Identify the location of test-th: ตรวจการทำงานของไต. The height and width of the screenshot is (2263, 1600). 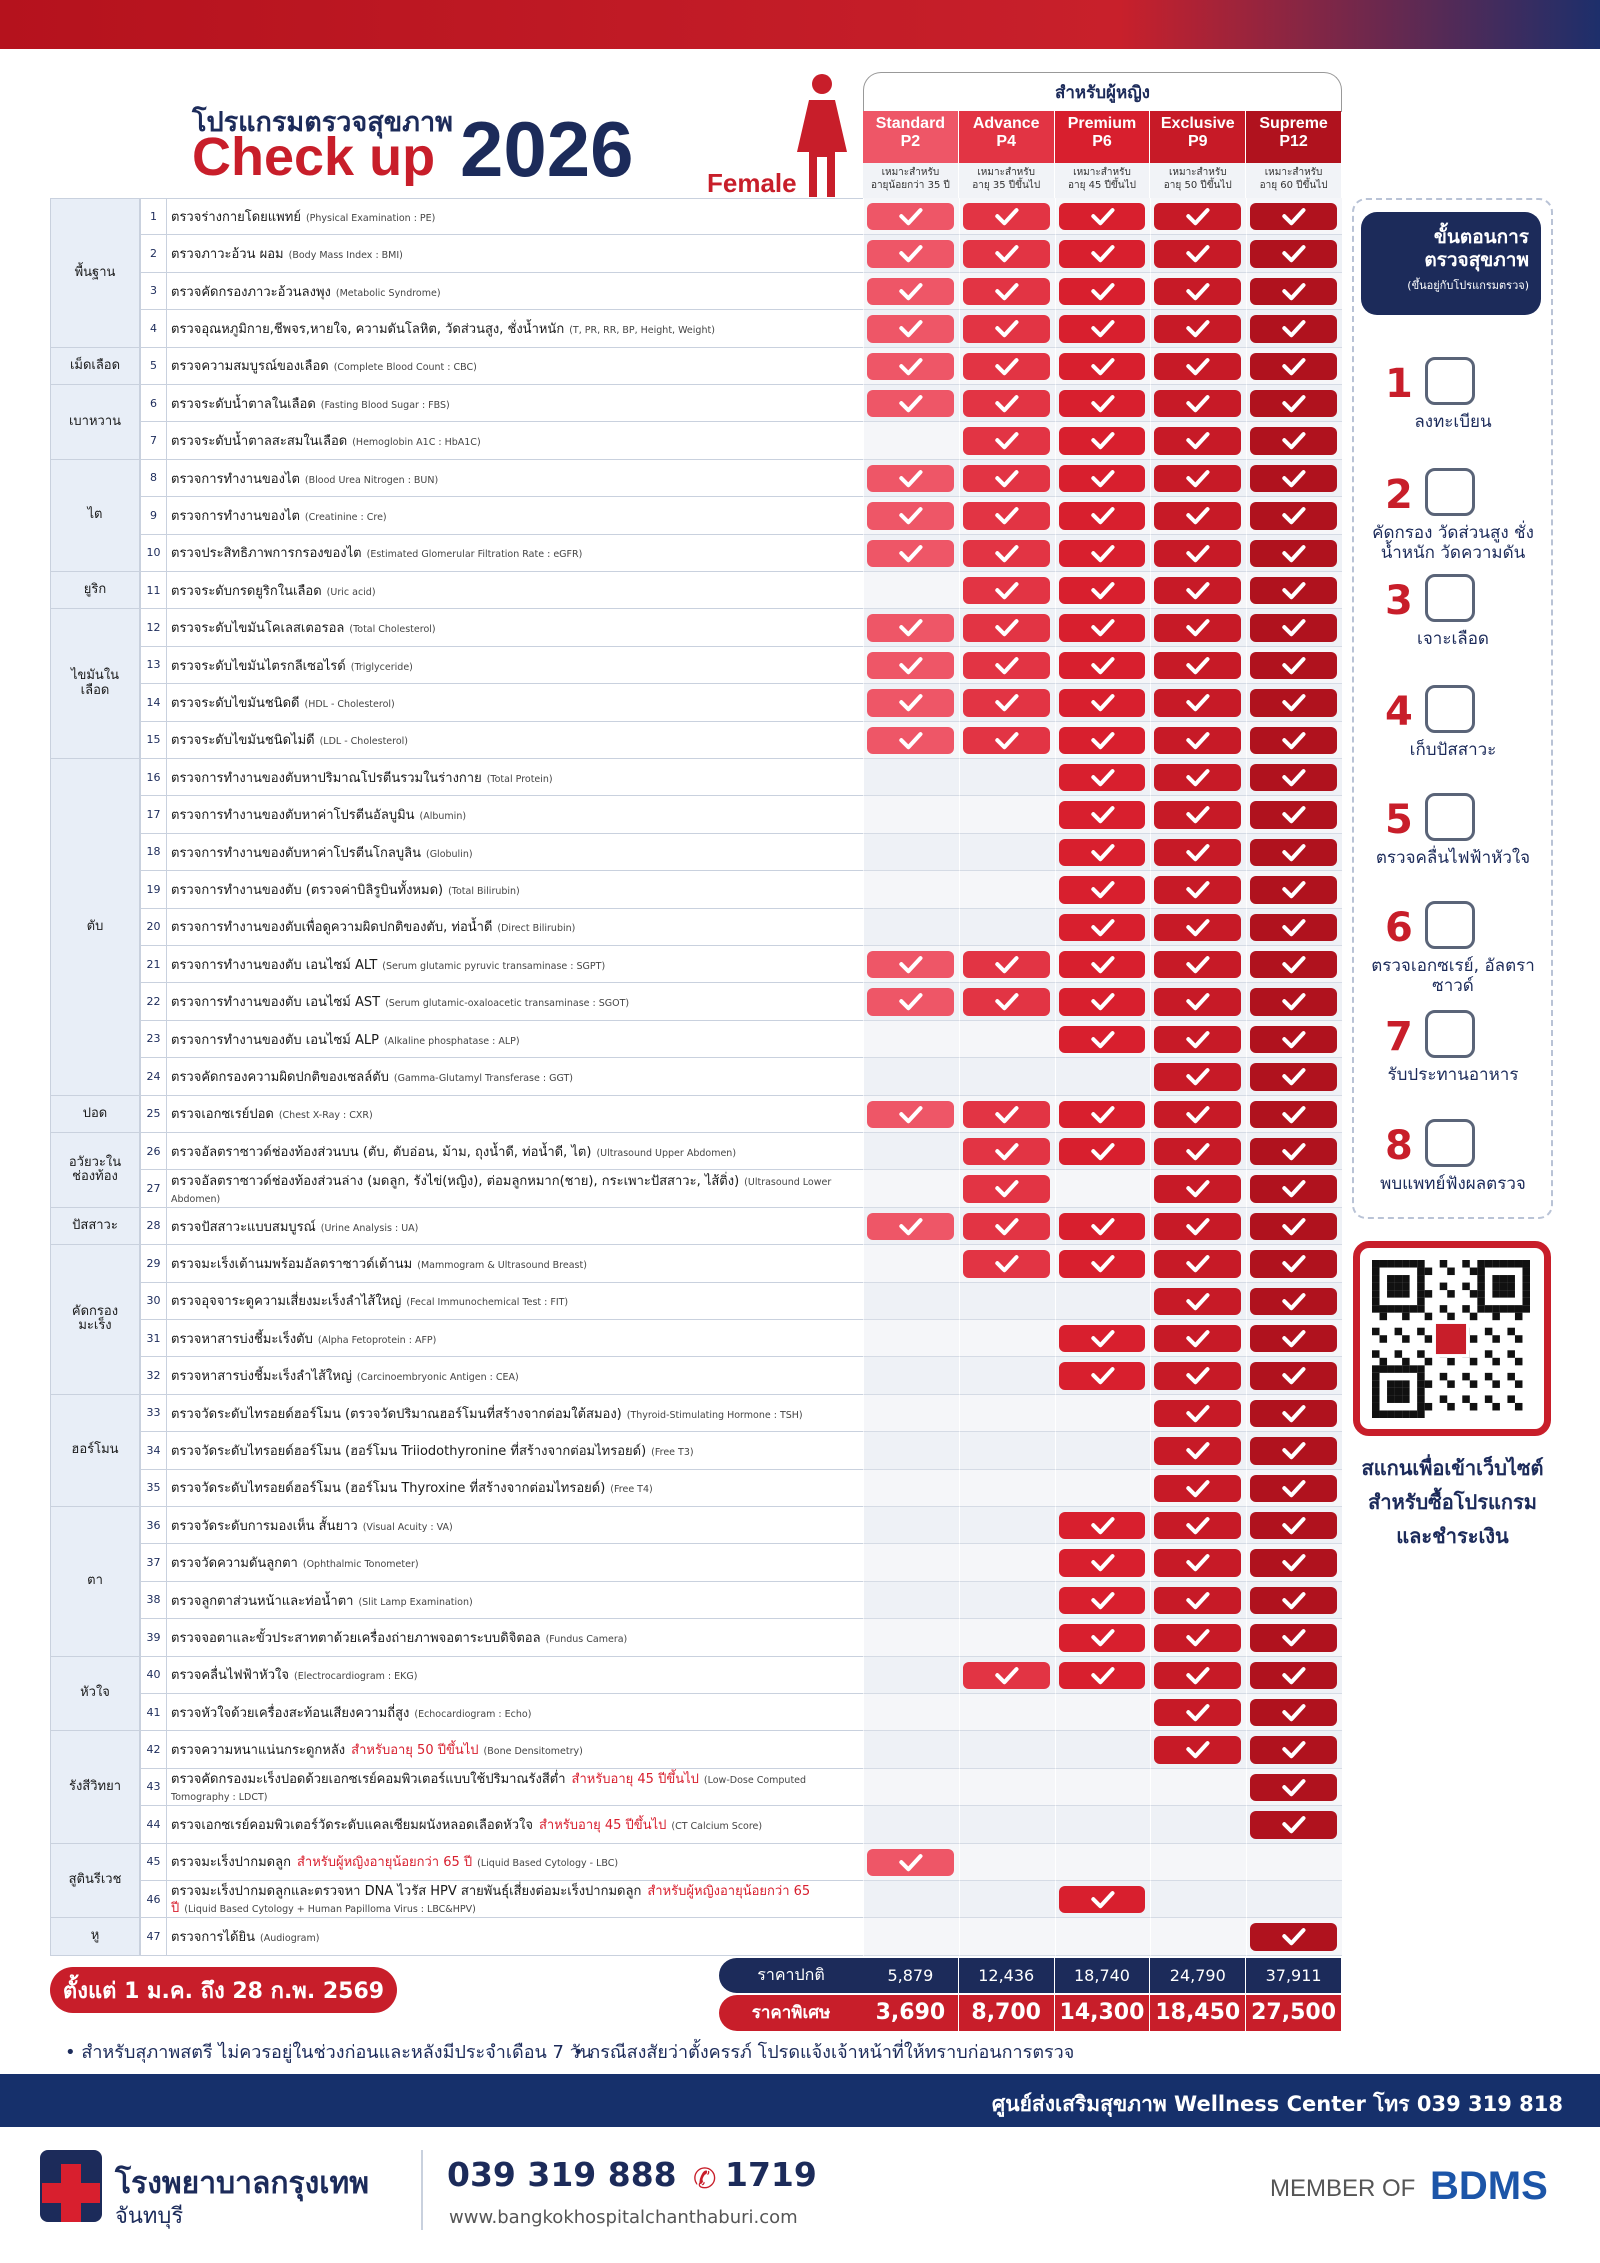
(235, 516).